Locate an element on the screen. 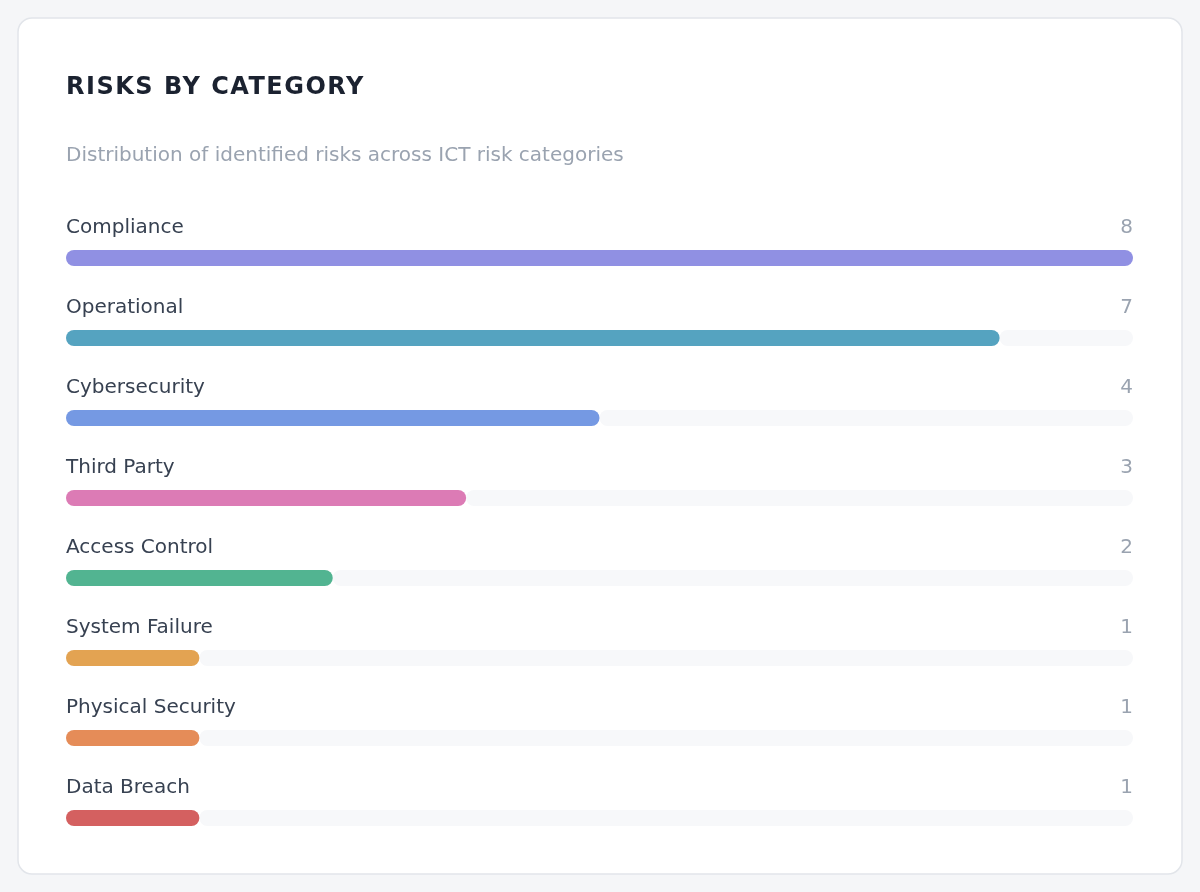 The height and width of the screenshot is (892, 1200). y-tick-label: Operational is located at coordinates (125, 306).